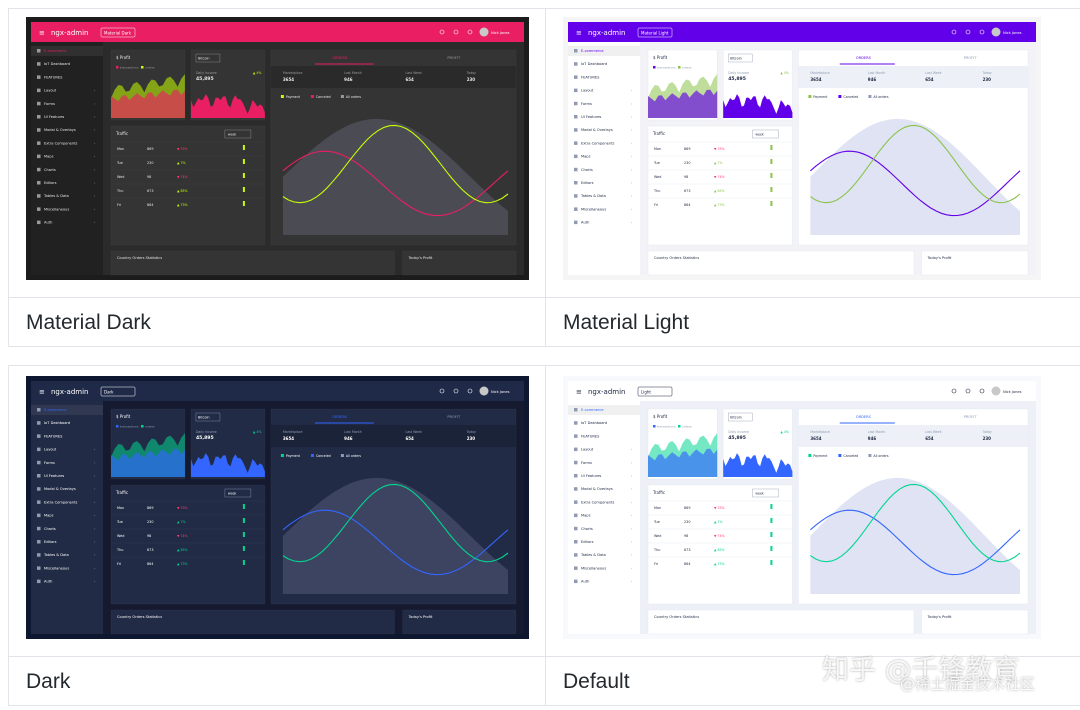 The image size is (1080, 710). I want to click on stat-value: 654, so click(929, 79).